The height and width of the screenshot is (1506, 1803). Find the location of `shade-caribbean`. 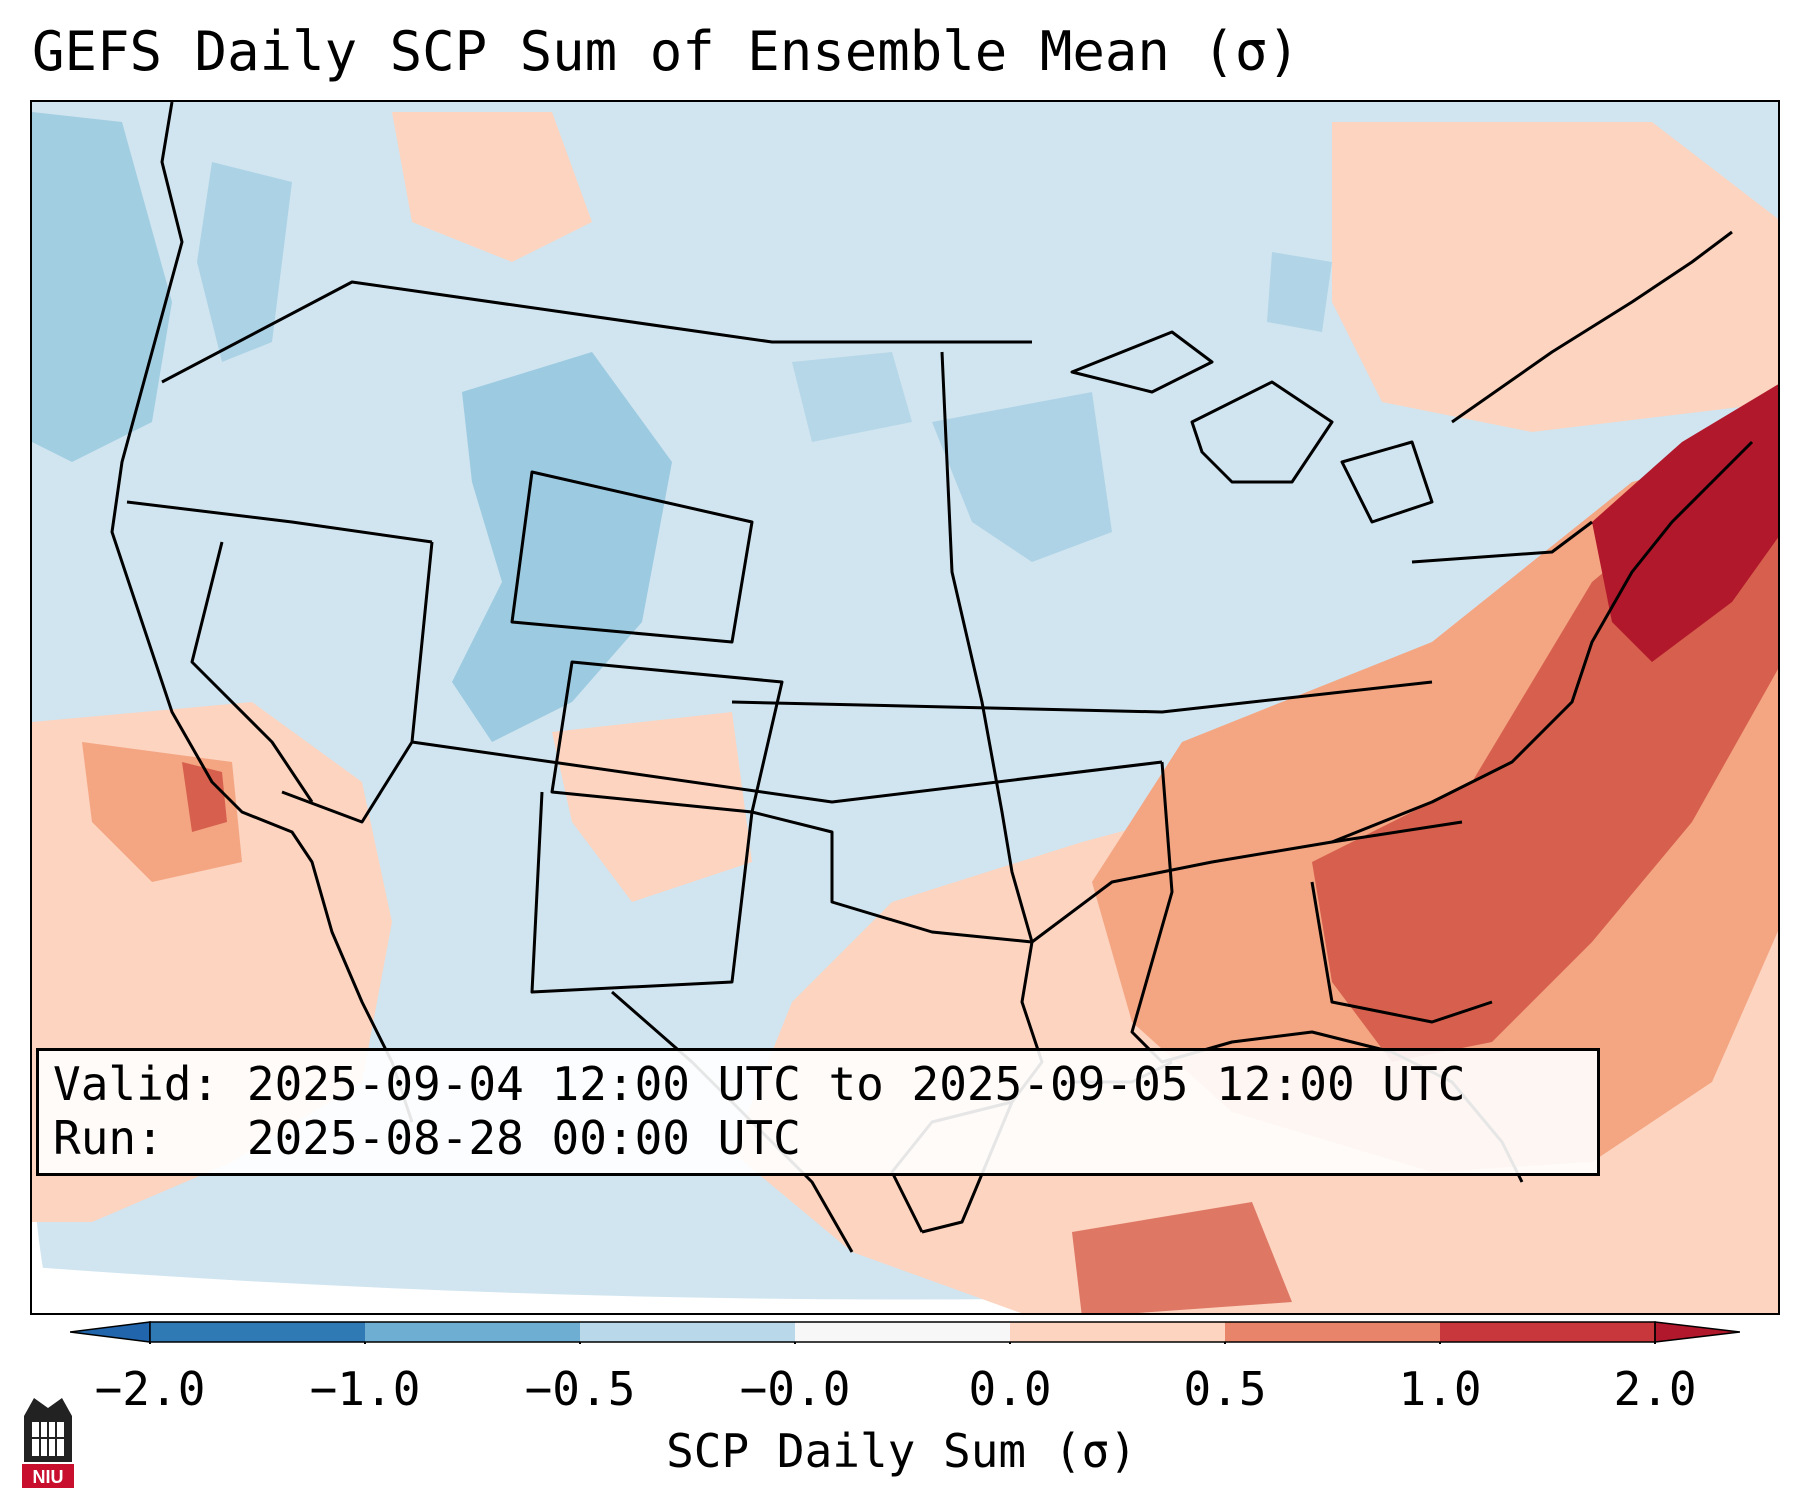

shade-caribbean is located at coordinates (1182, 1257).